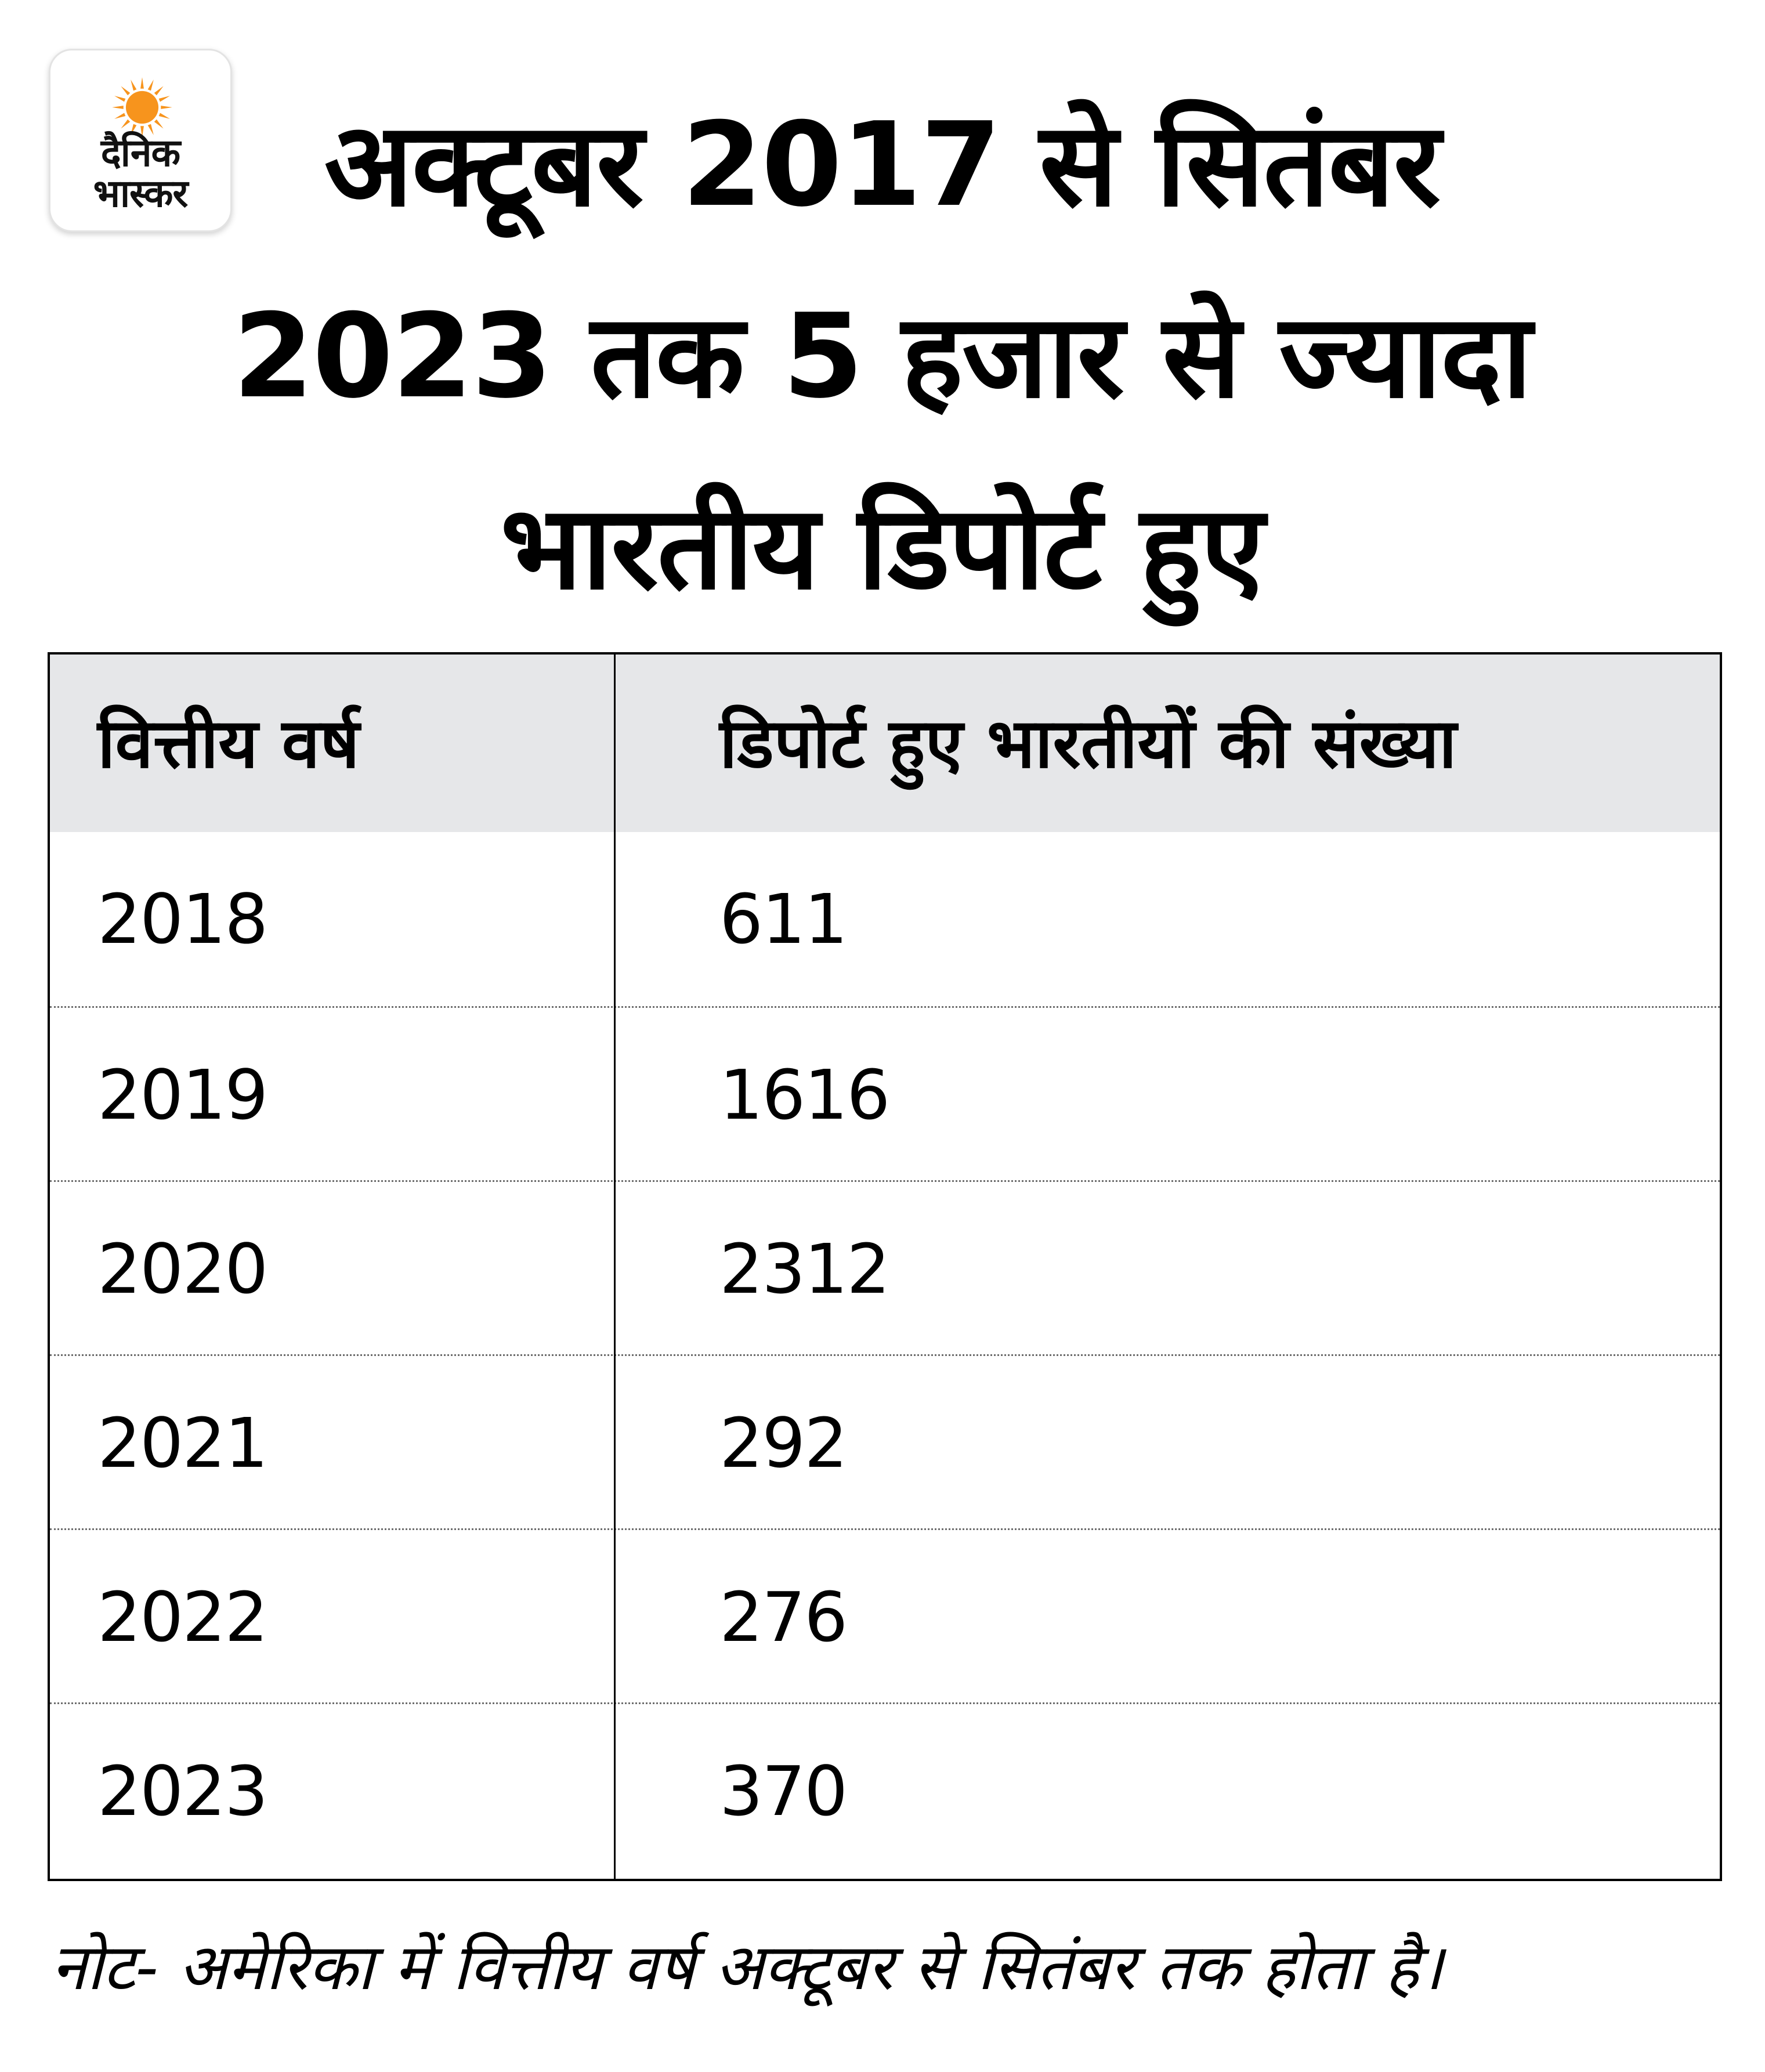  I want to click on cell-count: 292, so click(783, 1443).